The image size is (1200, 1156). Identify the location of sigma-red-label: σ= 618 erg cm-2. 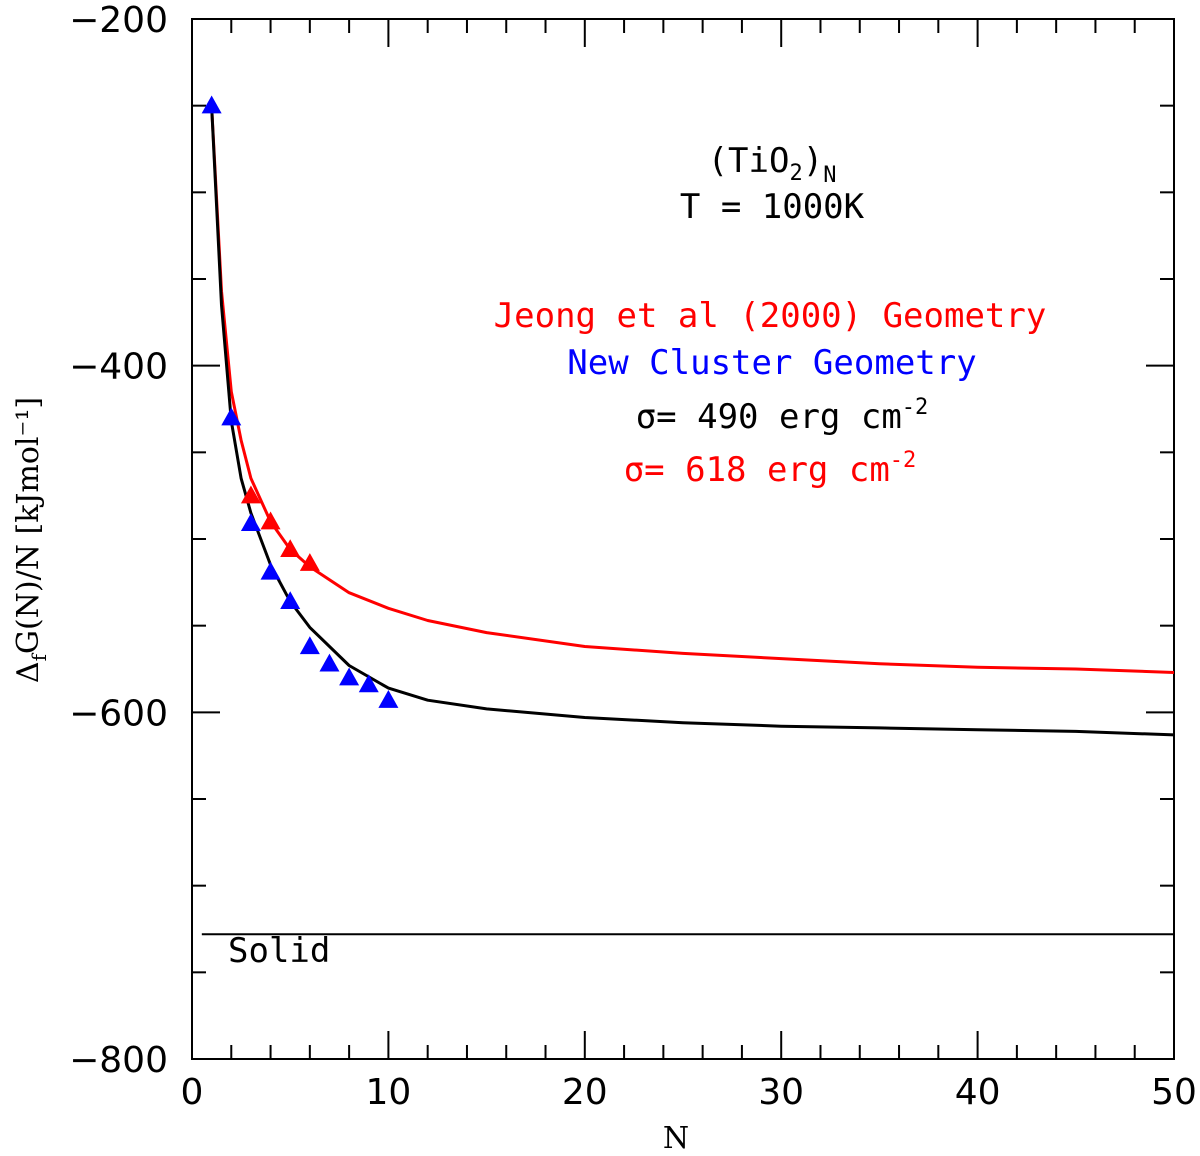
(770, 469).